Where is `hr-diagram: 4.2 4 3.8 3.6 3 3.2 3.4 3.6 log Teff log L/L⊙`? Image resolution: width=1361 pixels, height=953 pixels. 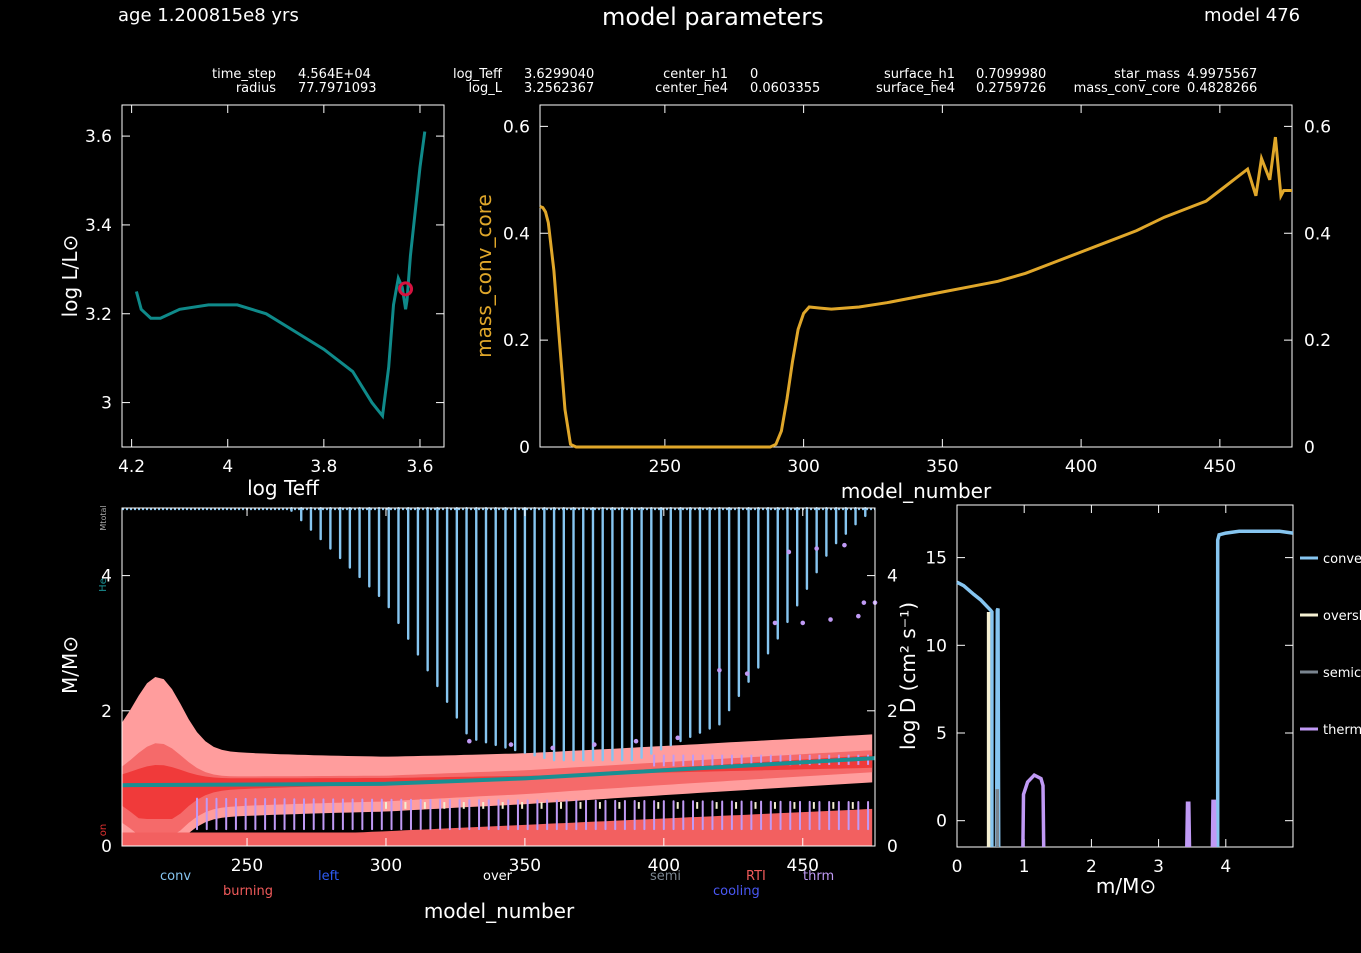 hr-diagram: 4.2 4 3.8 3.6 3 3.2 3.4 3.6 log Teff log L/L⊙ is located at coordinates (251, 302).